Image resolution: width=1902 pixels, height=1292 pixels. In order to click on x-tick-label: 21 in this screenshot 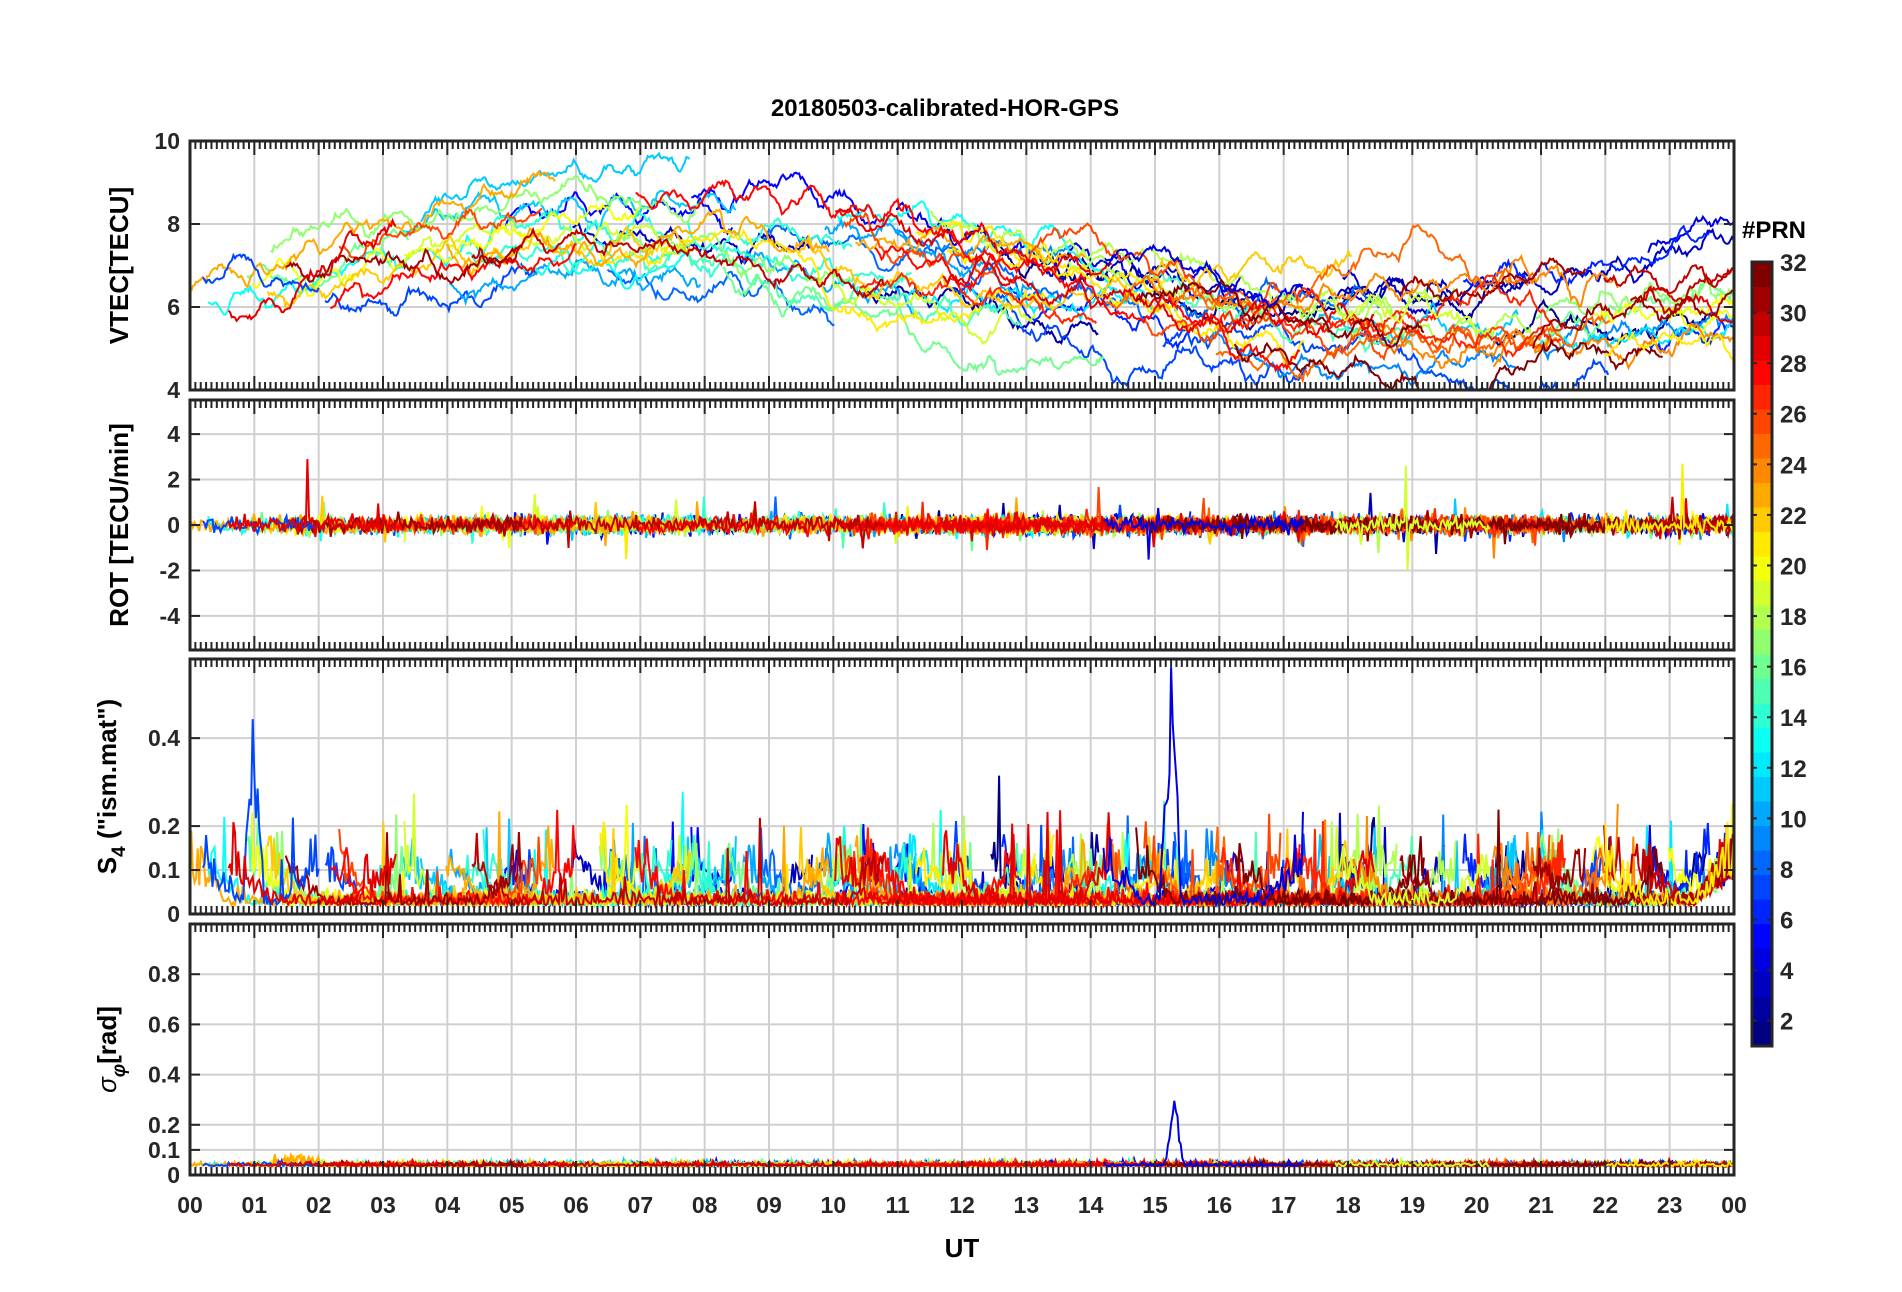, I will do `click(1541, 1205)`.